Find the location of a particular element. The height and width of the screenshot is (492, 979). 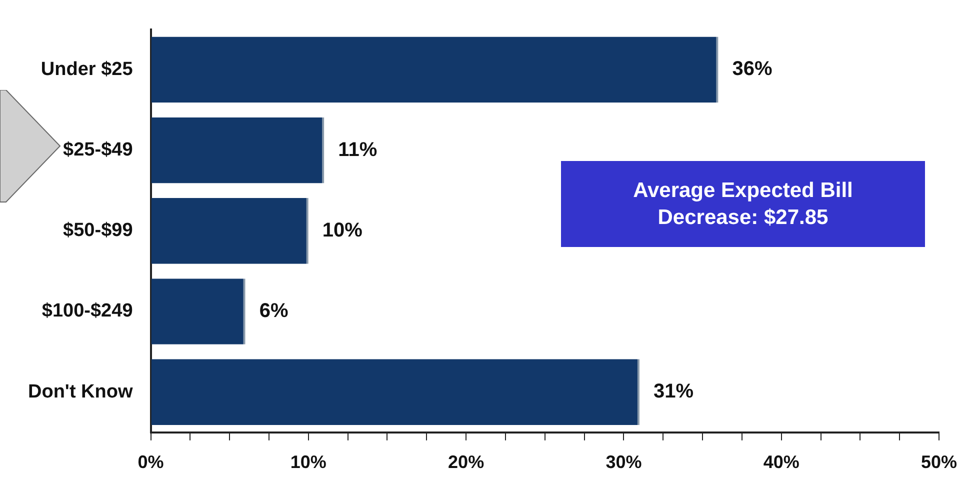

x-tick-label: 10% is located at coordinates (308, 462).